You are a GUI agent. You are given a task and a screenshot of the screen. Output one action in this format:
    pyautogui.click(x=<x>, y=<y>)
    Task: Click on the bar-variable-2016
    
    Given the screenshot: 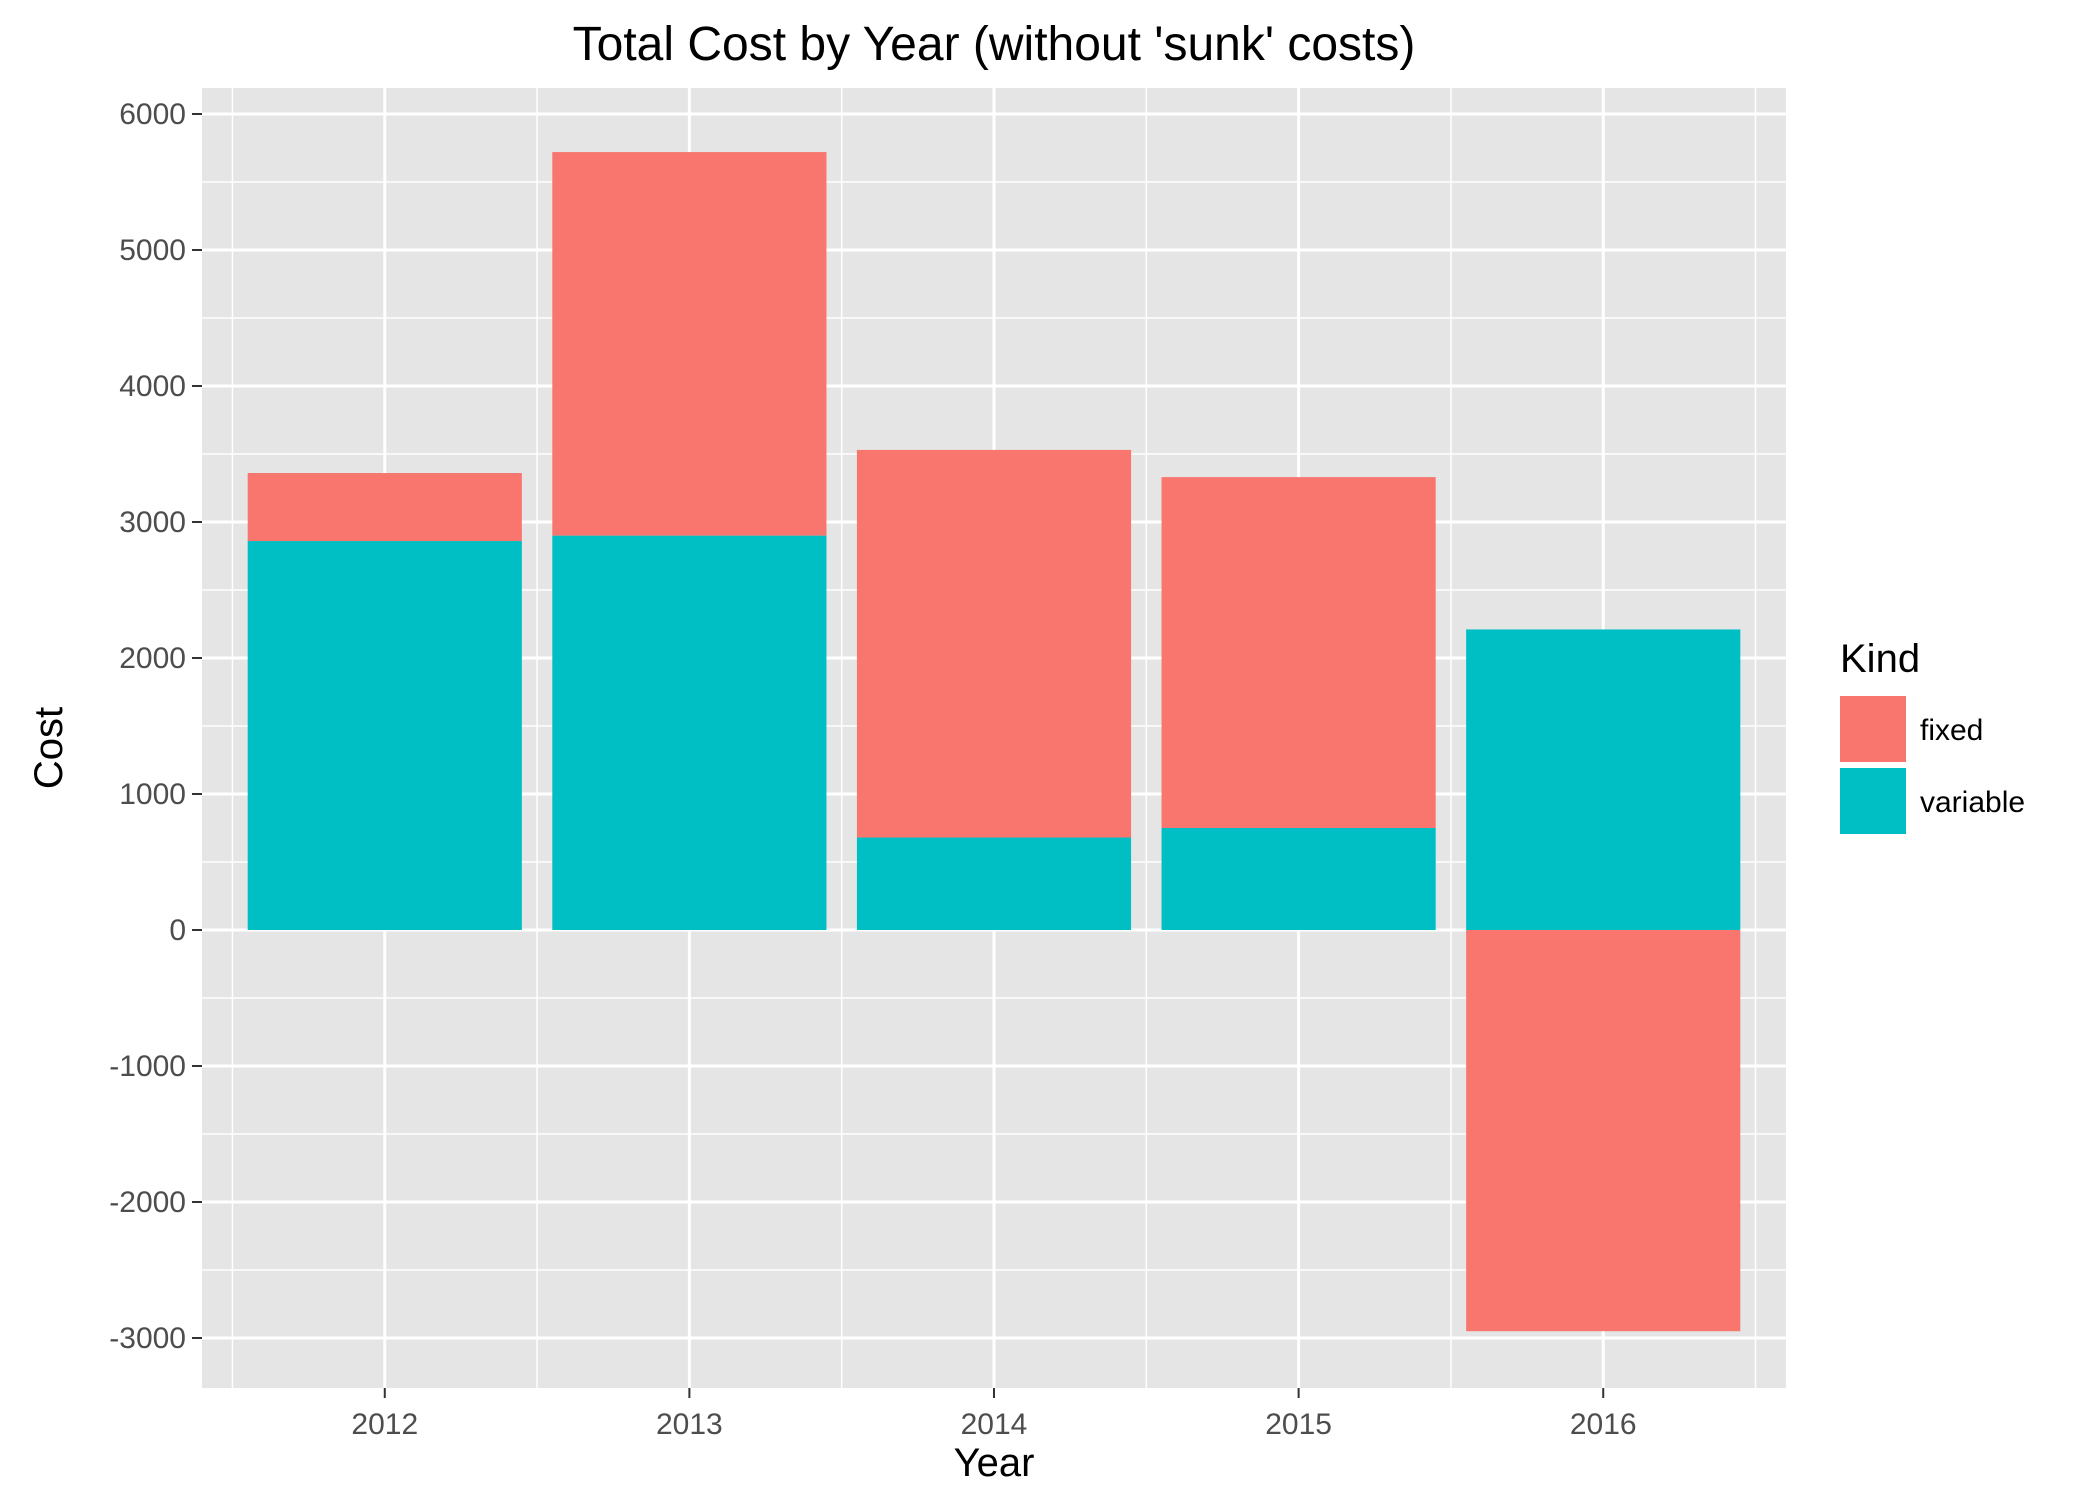 What is the action you would take?
    pyautogui.click(x=1603, y=779)
    